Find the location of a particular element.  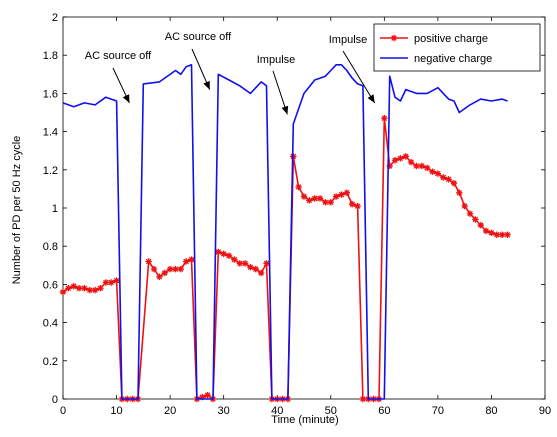

y-tick-label: 2 is located at coordinates (55, 18).